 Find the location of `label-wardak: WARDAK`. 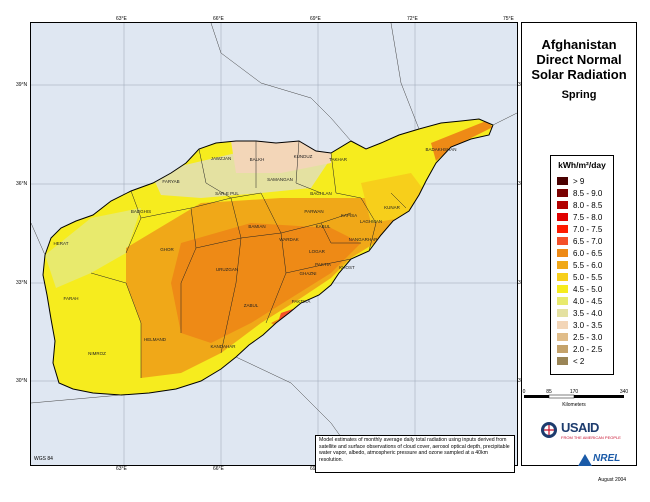

label-wardak: WARDAK is located at coordinates (289, 239).